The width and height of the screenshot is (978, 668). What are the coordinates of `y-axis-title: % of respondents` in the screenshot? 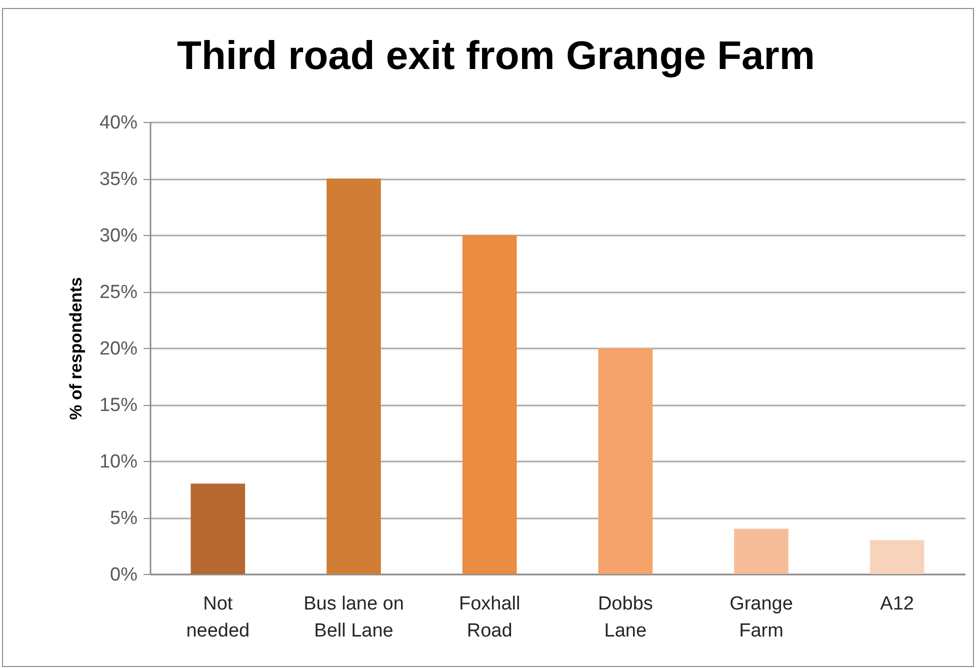 It's located at (76, 348).